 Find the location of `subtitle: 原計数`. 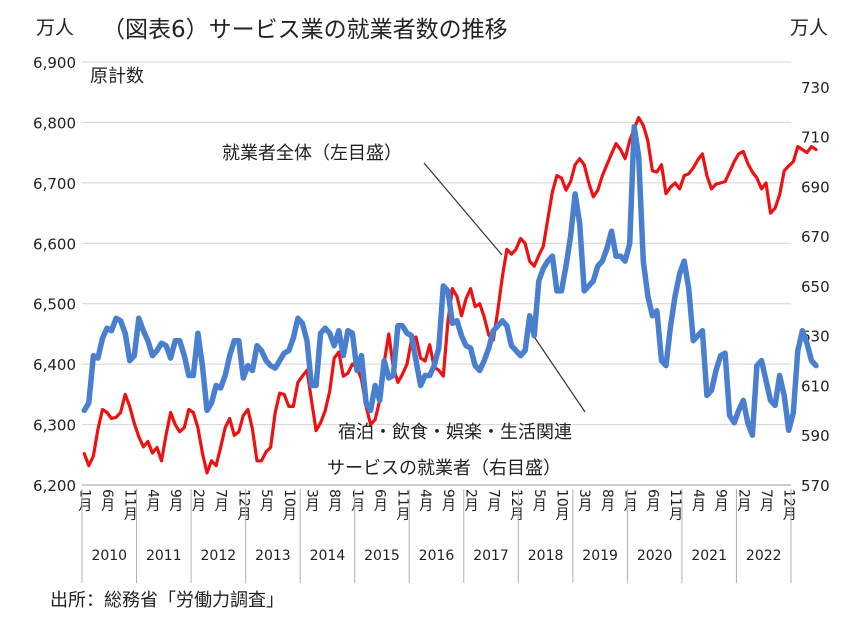

subtitle: 原計数 is located at coordinates (117, 76).